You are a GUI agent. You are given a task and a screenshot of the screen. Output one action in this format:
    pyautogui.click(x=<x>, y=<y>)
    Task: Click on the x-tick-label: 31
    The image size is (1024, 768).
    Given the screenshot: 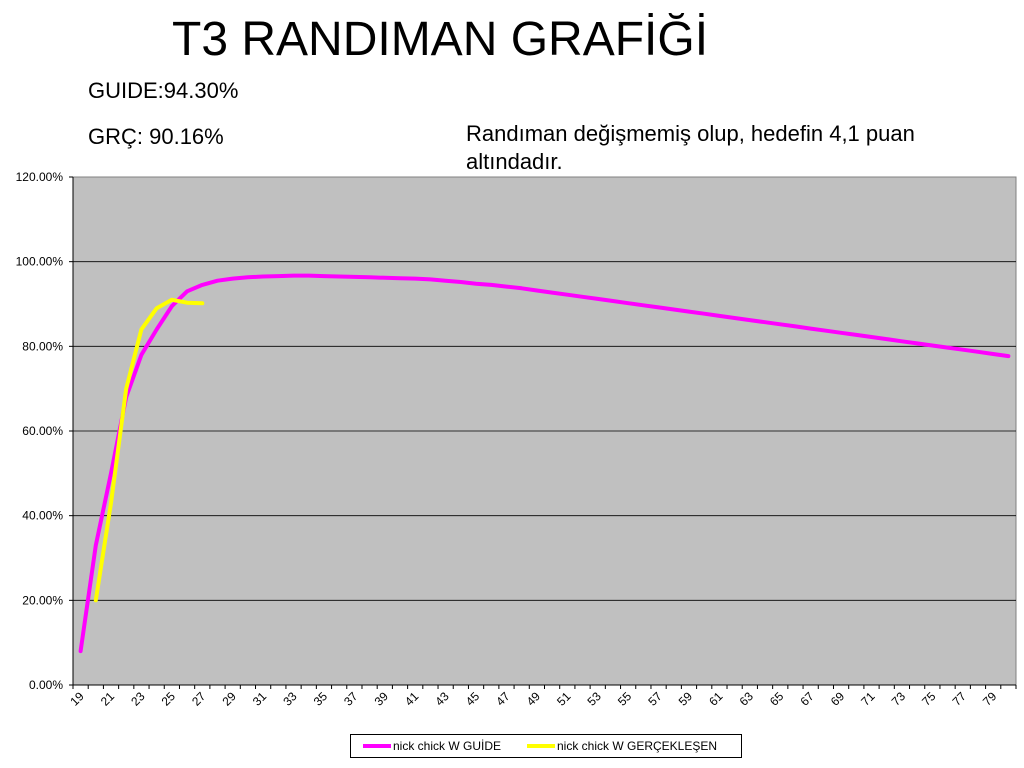 What is the action you would take?
    pyautogui.click(x=260, y=699)
    